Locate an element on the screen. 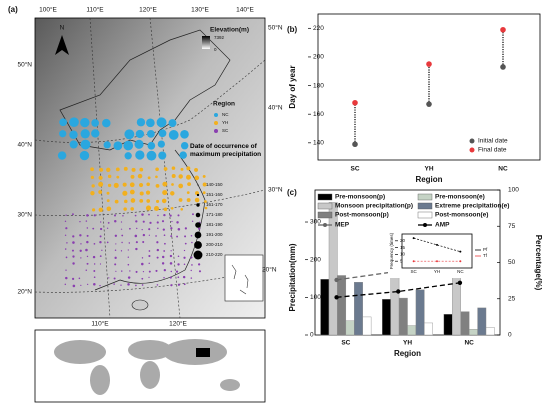 The image size is (550, 407). size-swatch is located at coordinates (198, 255).